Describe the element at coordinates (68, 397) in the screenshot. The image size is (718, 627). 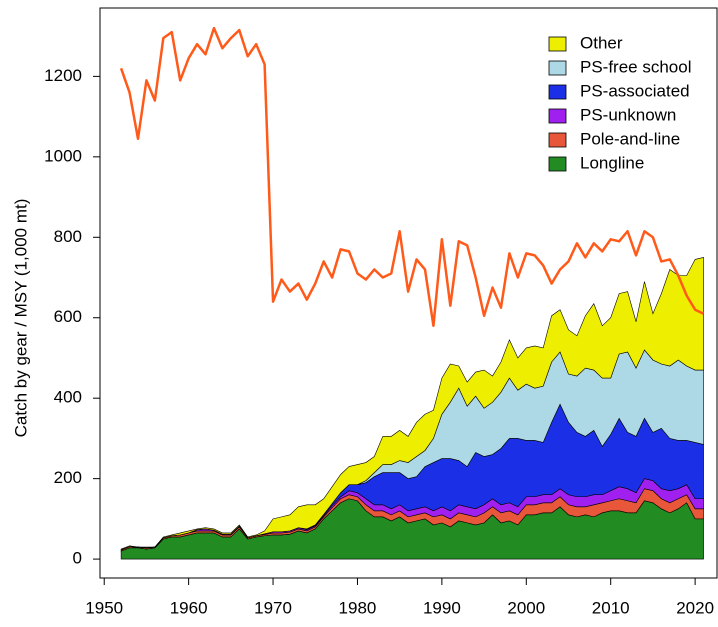
I see `y-tick-label: 400` at that location.